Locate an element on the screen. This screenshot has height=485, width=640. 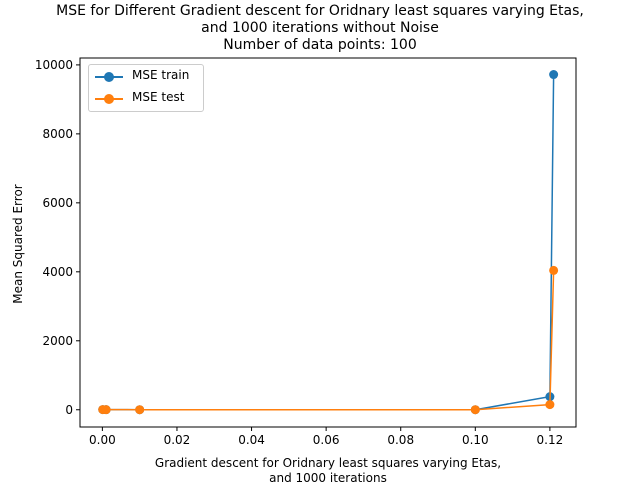
x-tick-label: 0.04 is located at coordinates (251, 440).